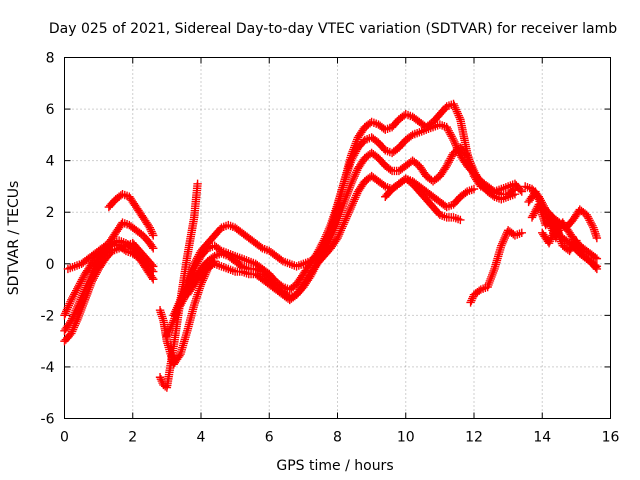 Image resolution: width=640 pixels, height=480 pixels. Describe the element at coordinates (50, 162) in the screenshot. I see `y-tick-label: 4` at that location.